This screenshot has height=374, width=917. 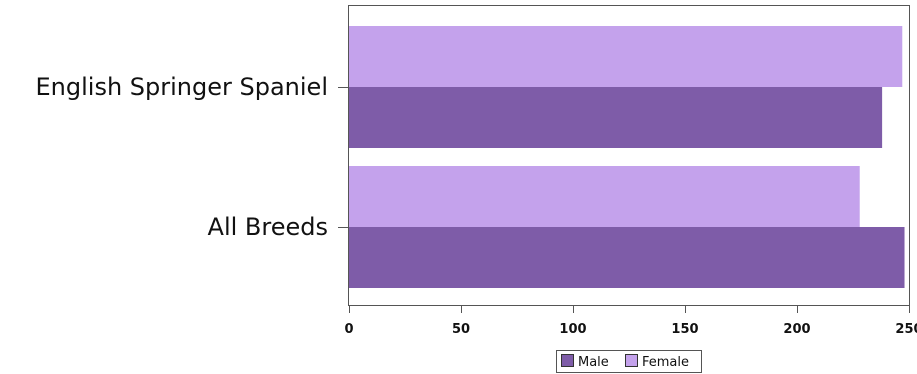 What do you see at coordinates (631, 360) in the screenshot?
I see `legend-swatch-female` at bounding box center [631, 360].